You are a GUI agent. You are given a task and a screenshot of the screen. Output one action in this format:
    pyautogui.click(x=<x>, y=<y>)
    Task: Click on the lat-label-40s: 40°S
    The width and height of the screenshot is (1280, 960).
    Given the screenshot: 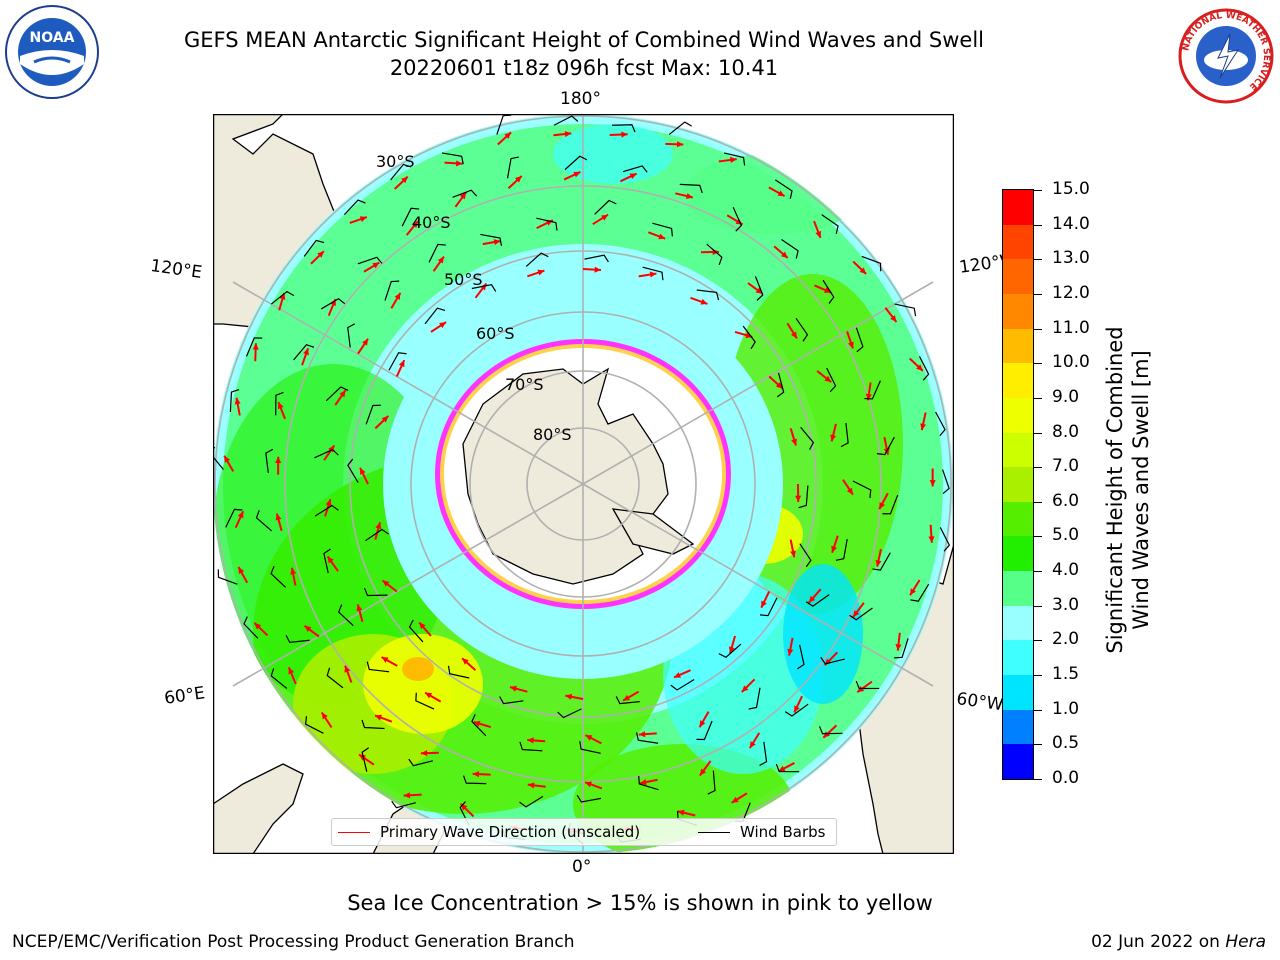 What is the action you would take?
    pyautogui.click(x=431, y=222)
    